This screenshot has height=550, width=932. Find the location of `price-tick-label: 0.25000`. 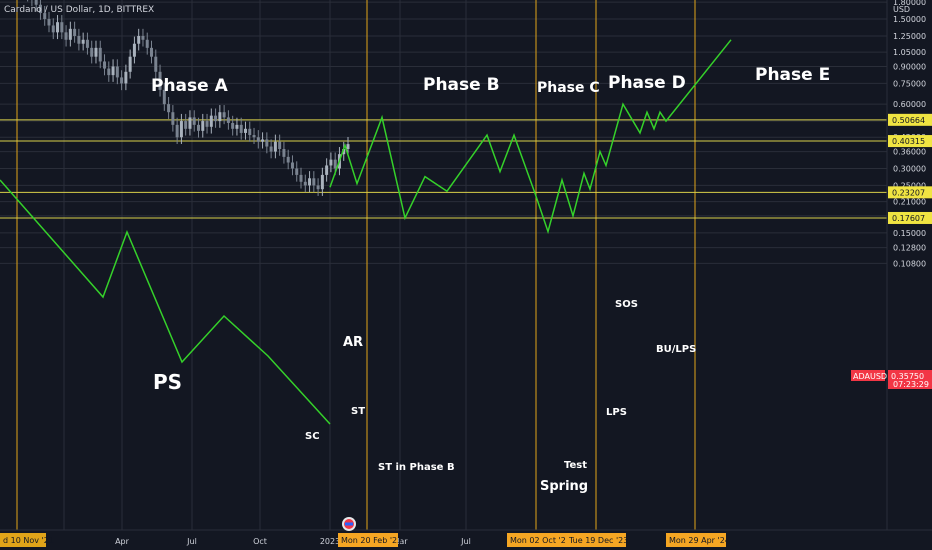

price-tick-label: 0.25000 is located at coordinates (909, 185).